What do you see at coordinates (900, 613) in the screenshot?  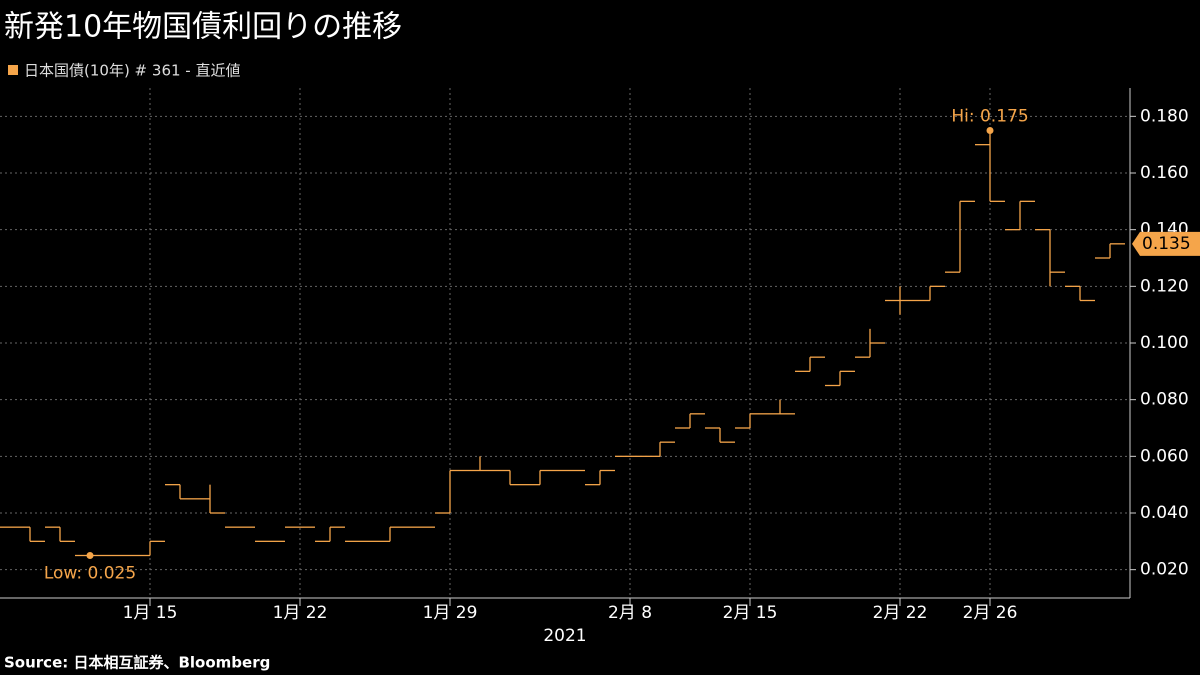 I see `x-tick-label: 2月 22` at bounding box center [900, 613].